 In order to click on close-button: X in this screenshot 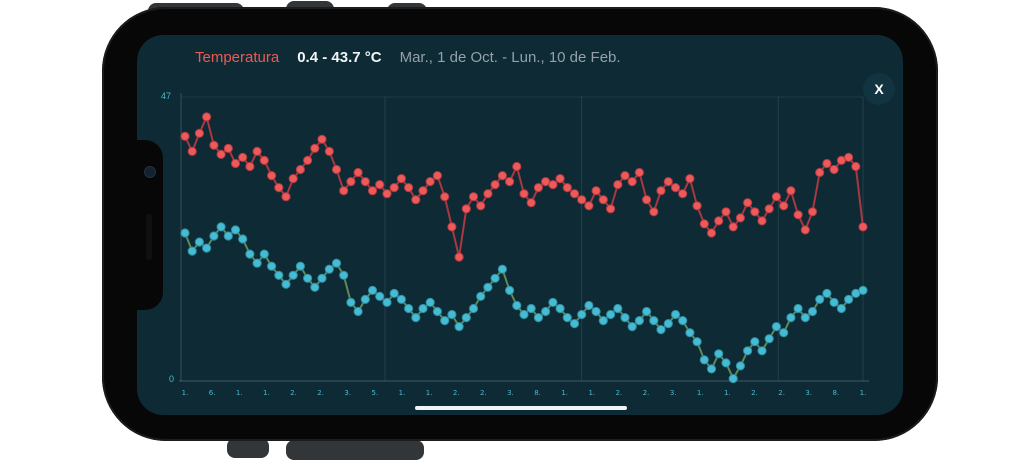, I will do `click(879, 89)`.